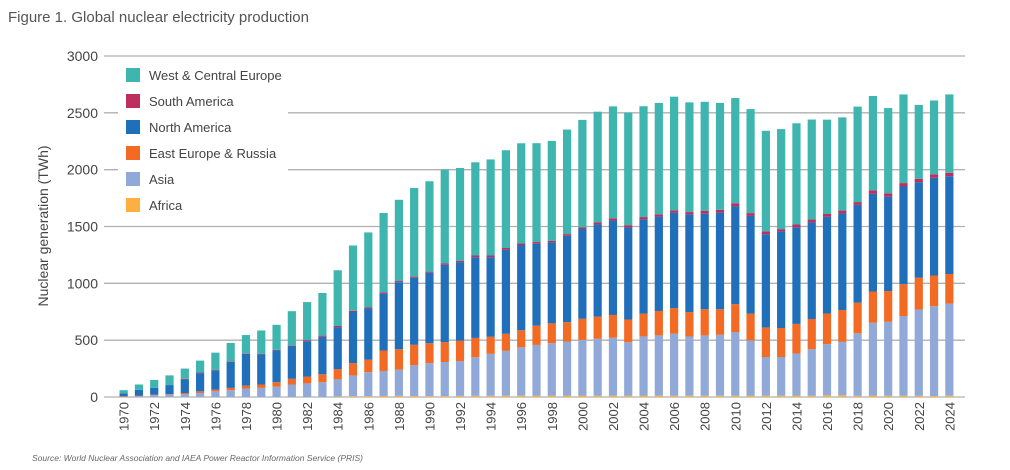 The width and height of the screenshot is (1010, 470). What do you see at coordinates (475, 279) in the screenshot?
I see `bar-stack-1993` at bounding box center [475, 279].